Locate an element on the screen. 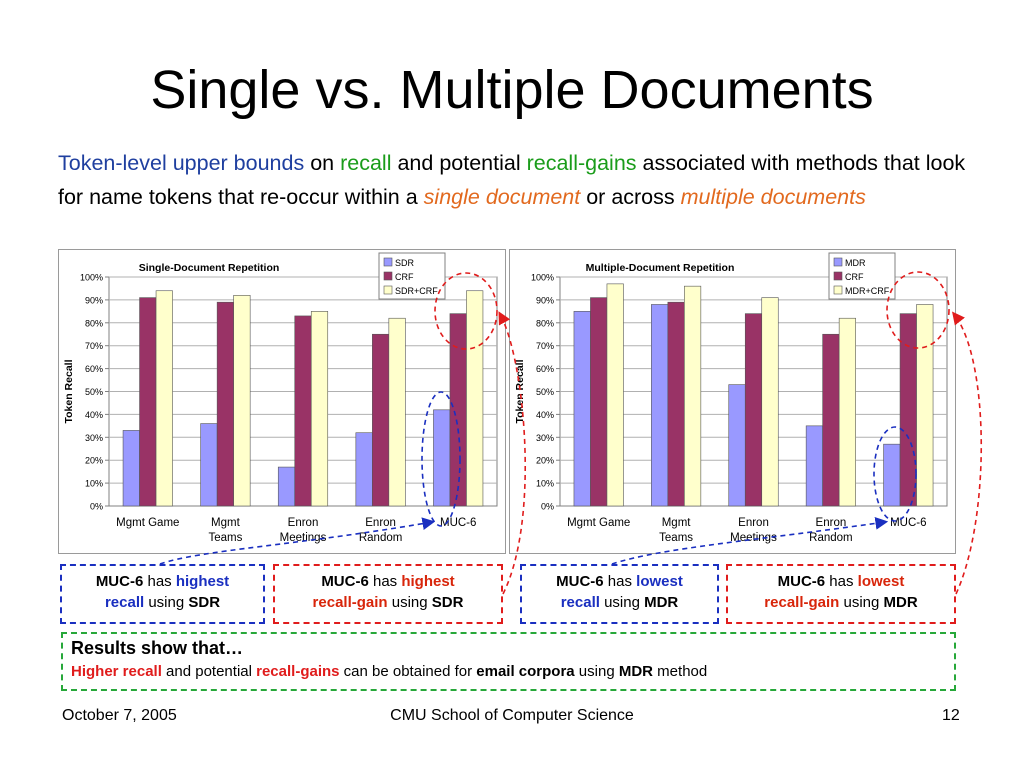 The height and width of the screenshot is (768, 1024). callout-lowest-recall: MUC-6 has lowest recall using MDR is located at coordinates (619, 594).